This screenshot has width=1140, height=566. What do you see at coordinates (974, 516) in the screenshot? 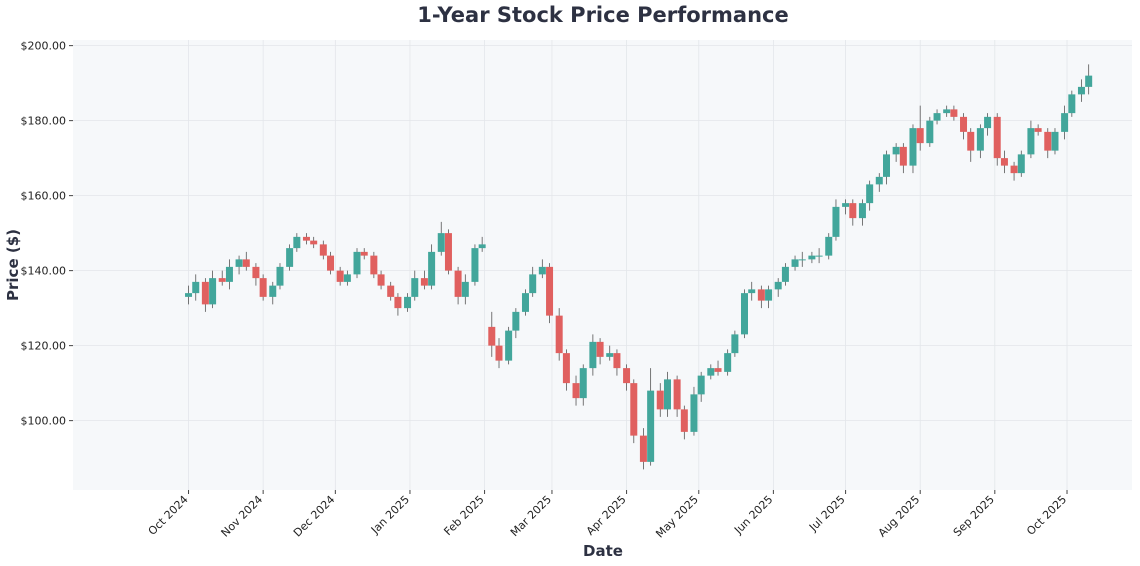
I see `x-tick-label: Sep 2025` at bounding box center [974, 516].